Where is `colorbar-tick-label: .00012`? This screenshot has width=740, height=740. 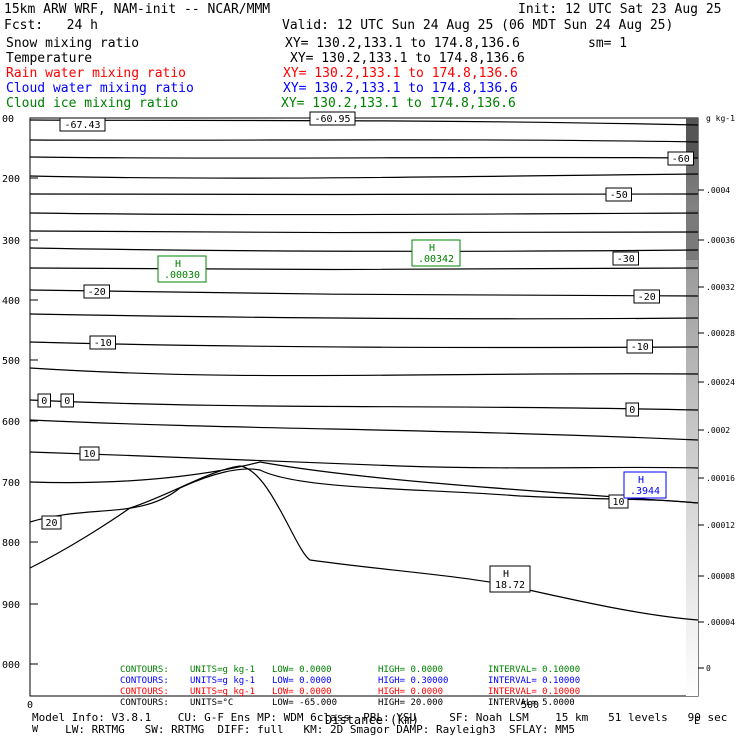
colorbar-tick-label: .00012 is located at coordinates (720, 525).